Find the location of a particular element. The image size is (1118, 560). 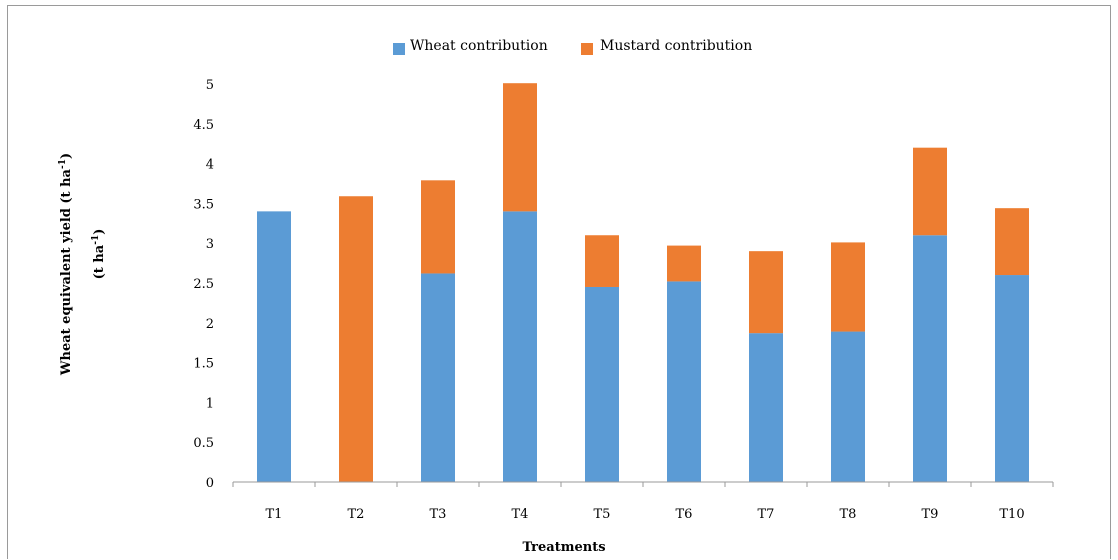

bar-mustard-t10 is located at coordinates (1012, 242).